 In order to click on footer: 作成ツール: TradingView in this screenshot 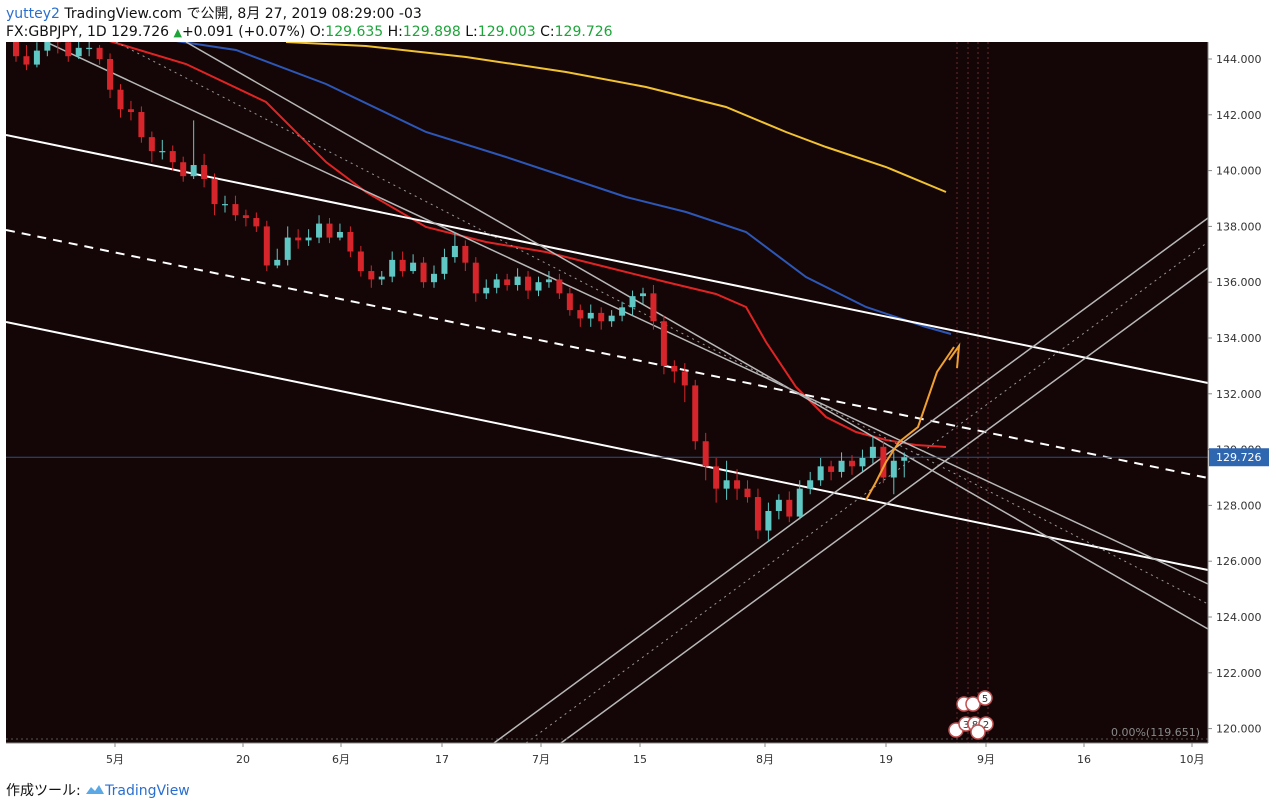, I will do `click(98, 791)`.